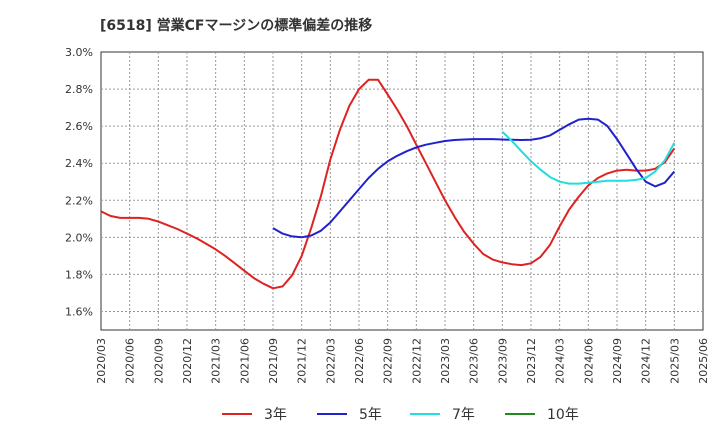 This screenshot has height=440, width=720. Describe the element at coordinates (158, 361) in the screenshot. I see `x-tick-label: 2020/09` at that location.